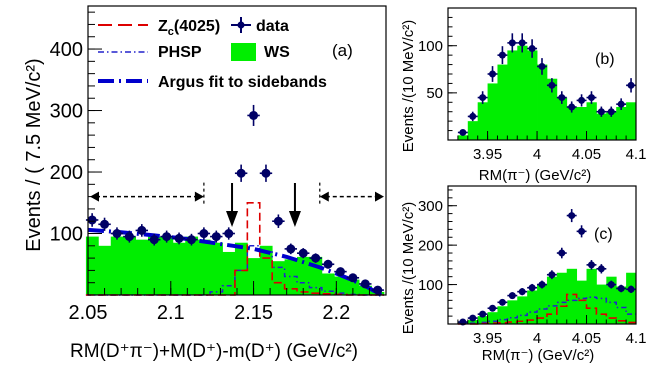  I want to click on legend-data-label: data, so click(272, 26).